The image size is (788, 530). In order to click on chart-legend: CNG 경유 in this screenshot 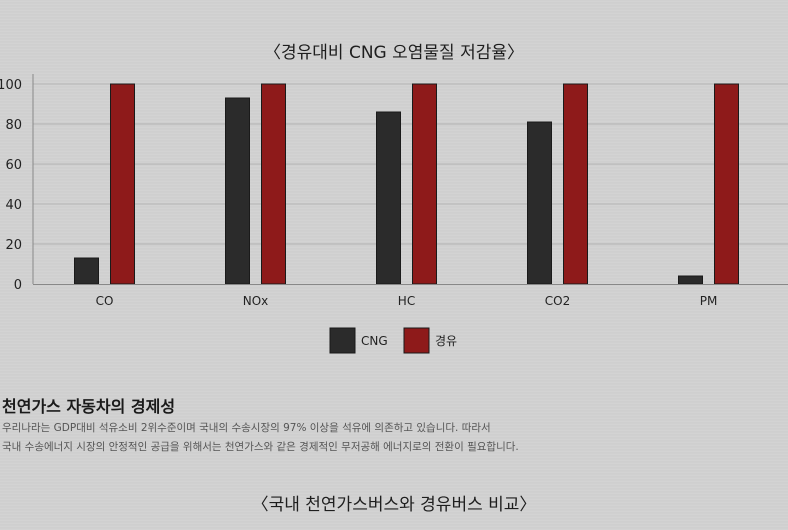, I will do `click(393, 340)`.